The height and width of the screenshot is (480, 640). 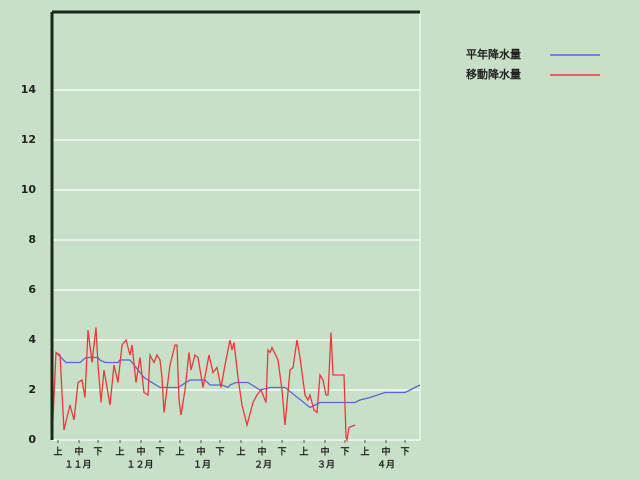 I want to click on y-tick-label: 6, so click(x=32, y=289).